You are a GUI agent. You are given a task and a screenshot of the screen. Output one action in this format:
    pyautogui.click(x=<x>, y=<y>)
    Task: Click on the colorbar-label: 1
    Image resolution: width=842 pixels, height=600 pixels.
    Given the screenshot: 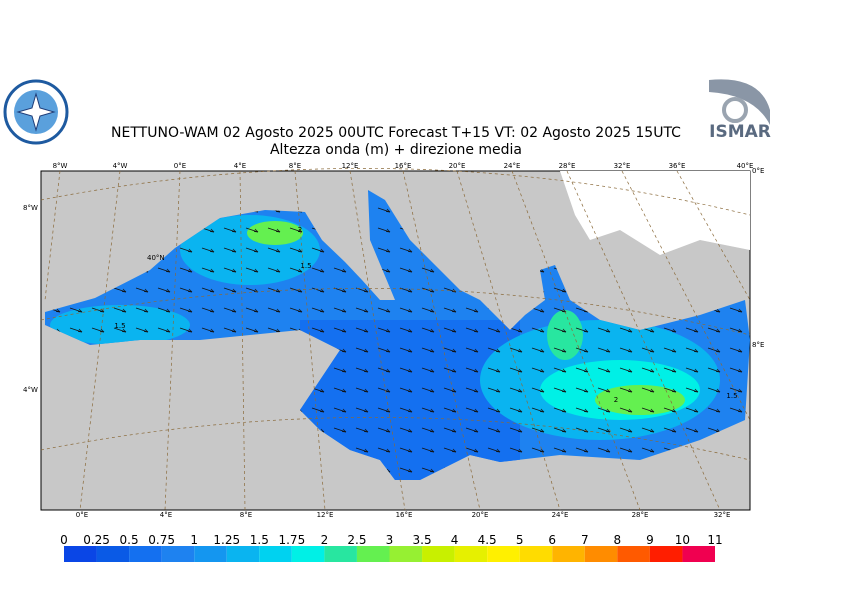 What is the action you would take?
    pyautogui.click(x=194, y=540)
    